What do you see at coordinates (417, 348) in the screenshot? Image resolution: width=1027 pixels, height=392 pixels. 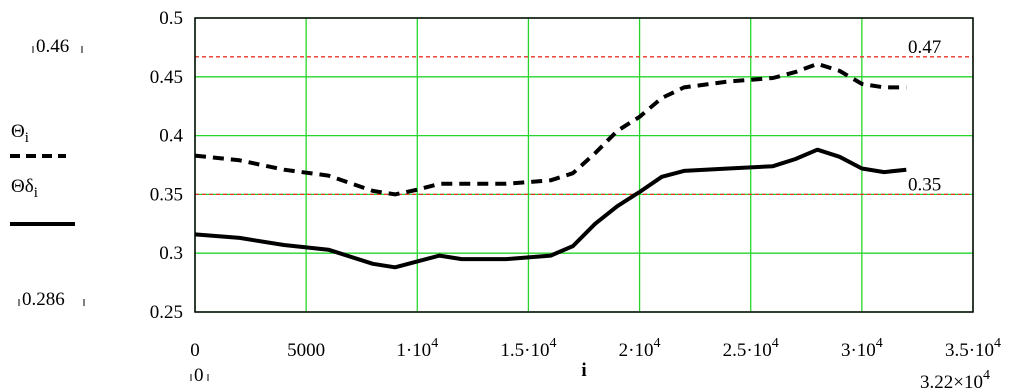 I see `x-tick-label: 1·10⁴` at bounding box center [417, 348].